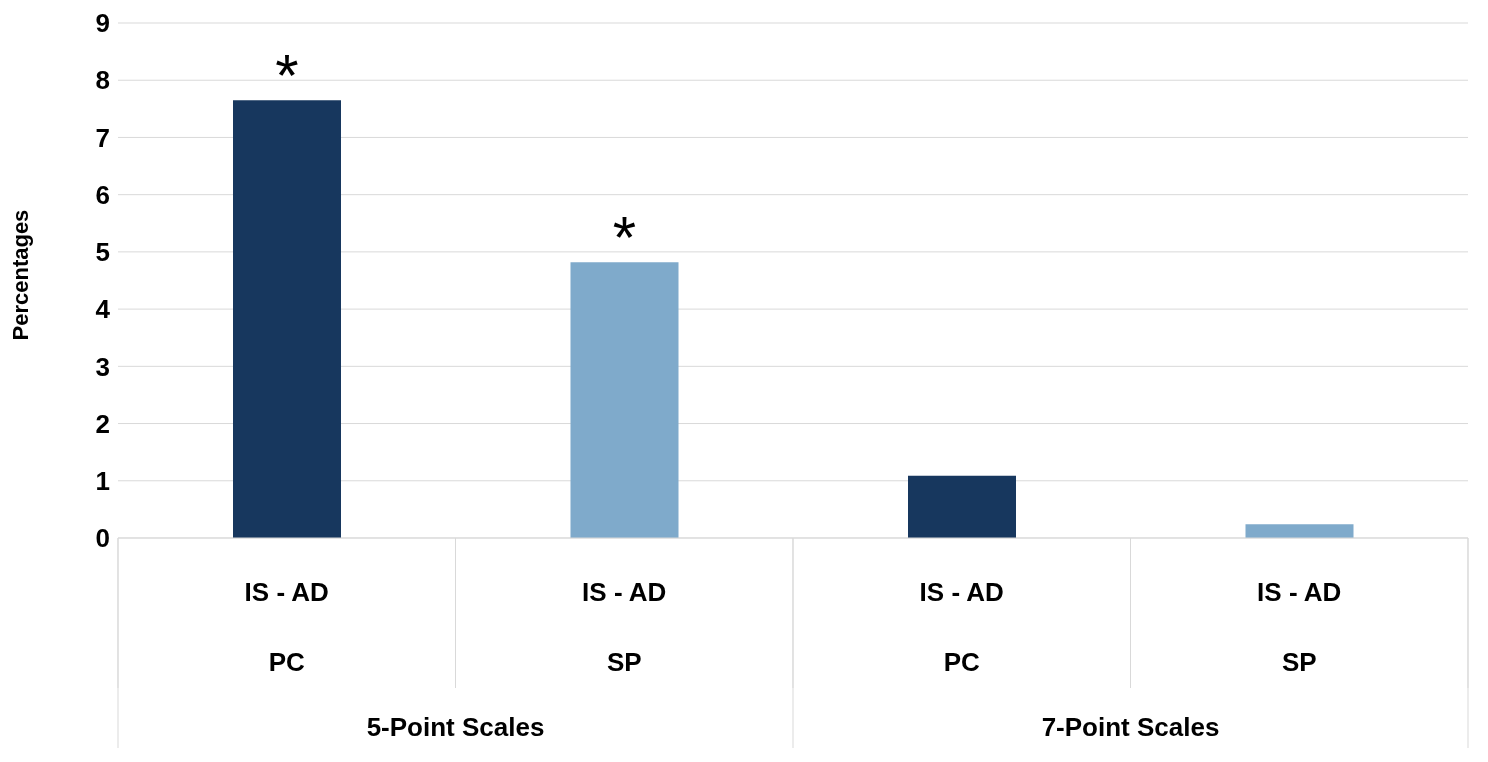 The image size is (1488, 762). Describe the element at coordinates (455, 727) in the screenshot. I see `text: 5-Point Scales` at that location.